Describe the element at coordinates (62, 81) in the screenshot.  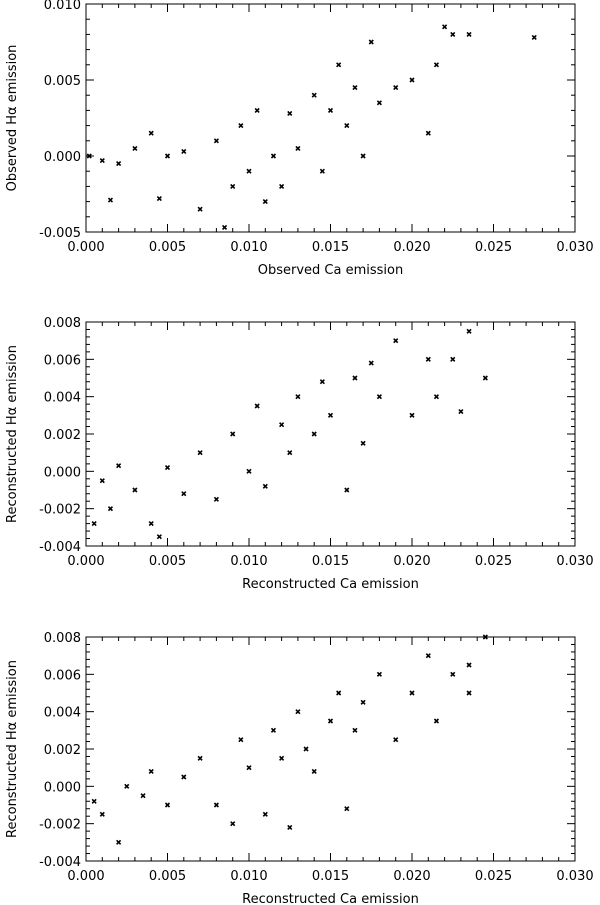
I see `y-tick-label: 0.005` at that location.